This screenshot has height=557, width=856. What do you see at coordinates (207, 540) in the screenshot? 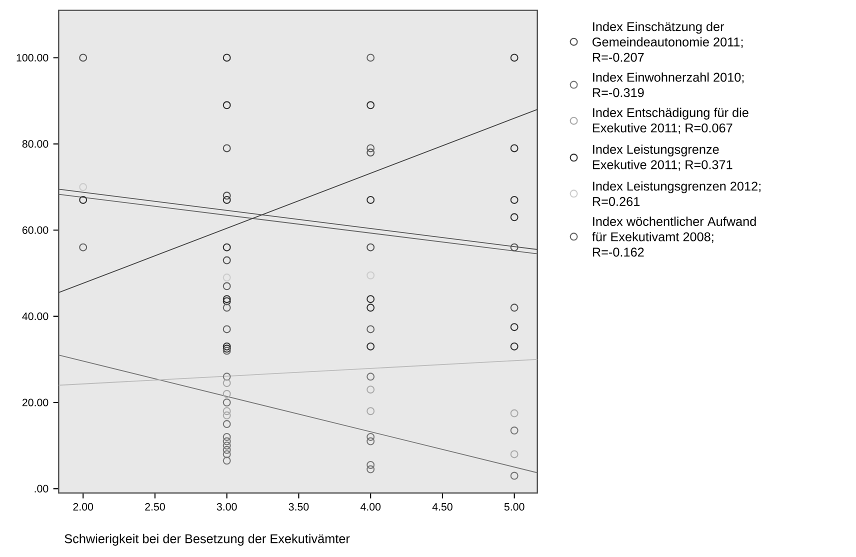
I see `x-axis-title: Schwierigkeit bei der Besetzung der Exekutivämter` at bounding box center [207, 540].